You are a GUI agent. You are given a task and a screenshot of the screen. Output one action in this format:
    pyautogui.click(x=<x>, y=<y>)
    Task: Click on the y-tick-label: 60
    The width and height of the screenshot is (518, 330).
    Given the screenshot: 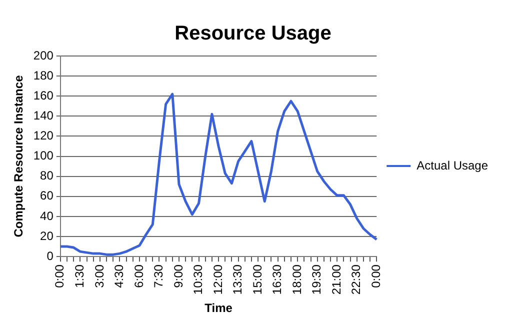 What is the action you would take?
    pyautogui.click(x=47, y=195)
    